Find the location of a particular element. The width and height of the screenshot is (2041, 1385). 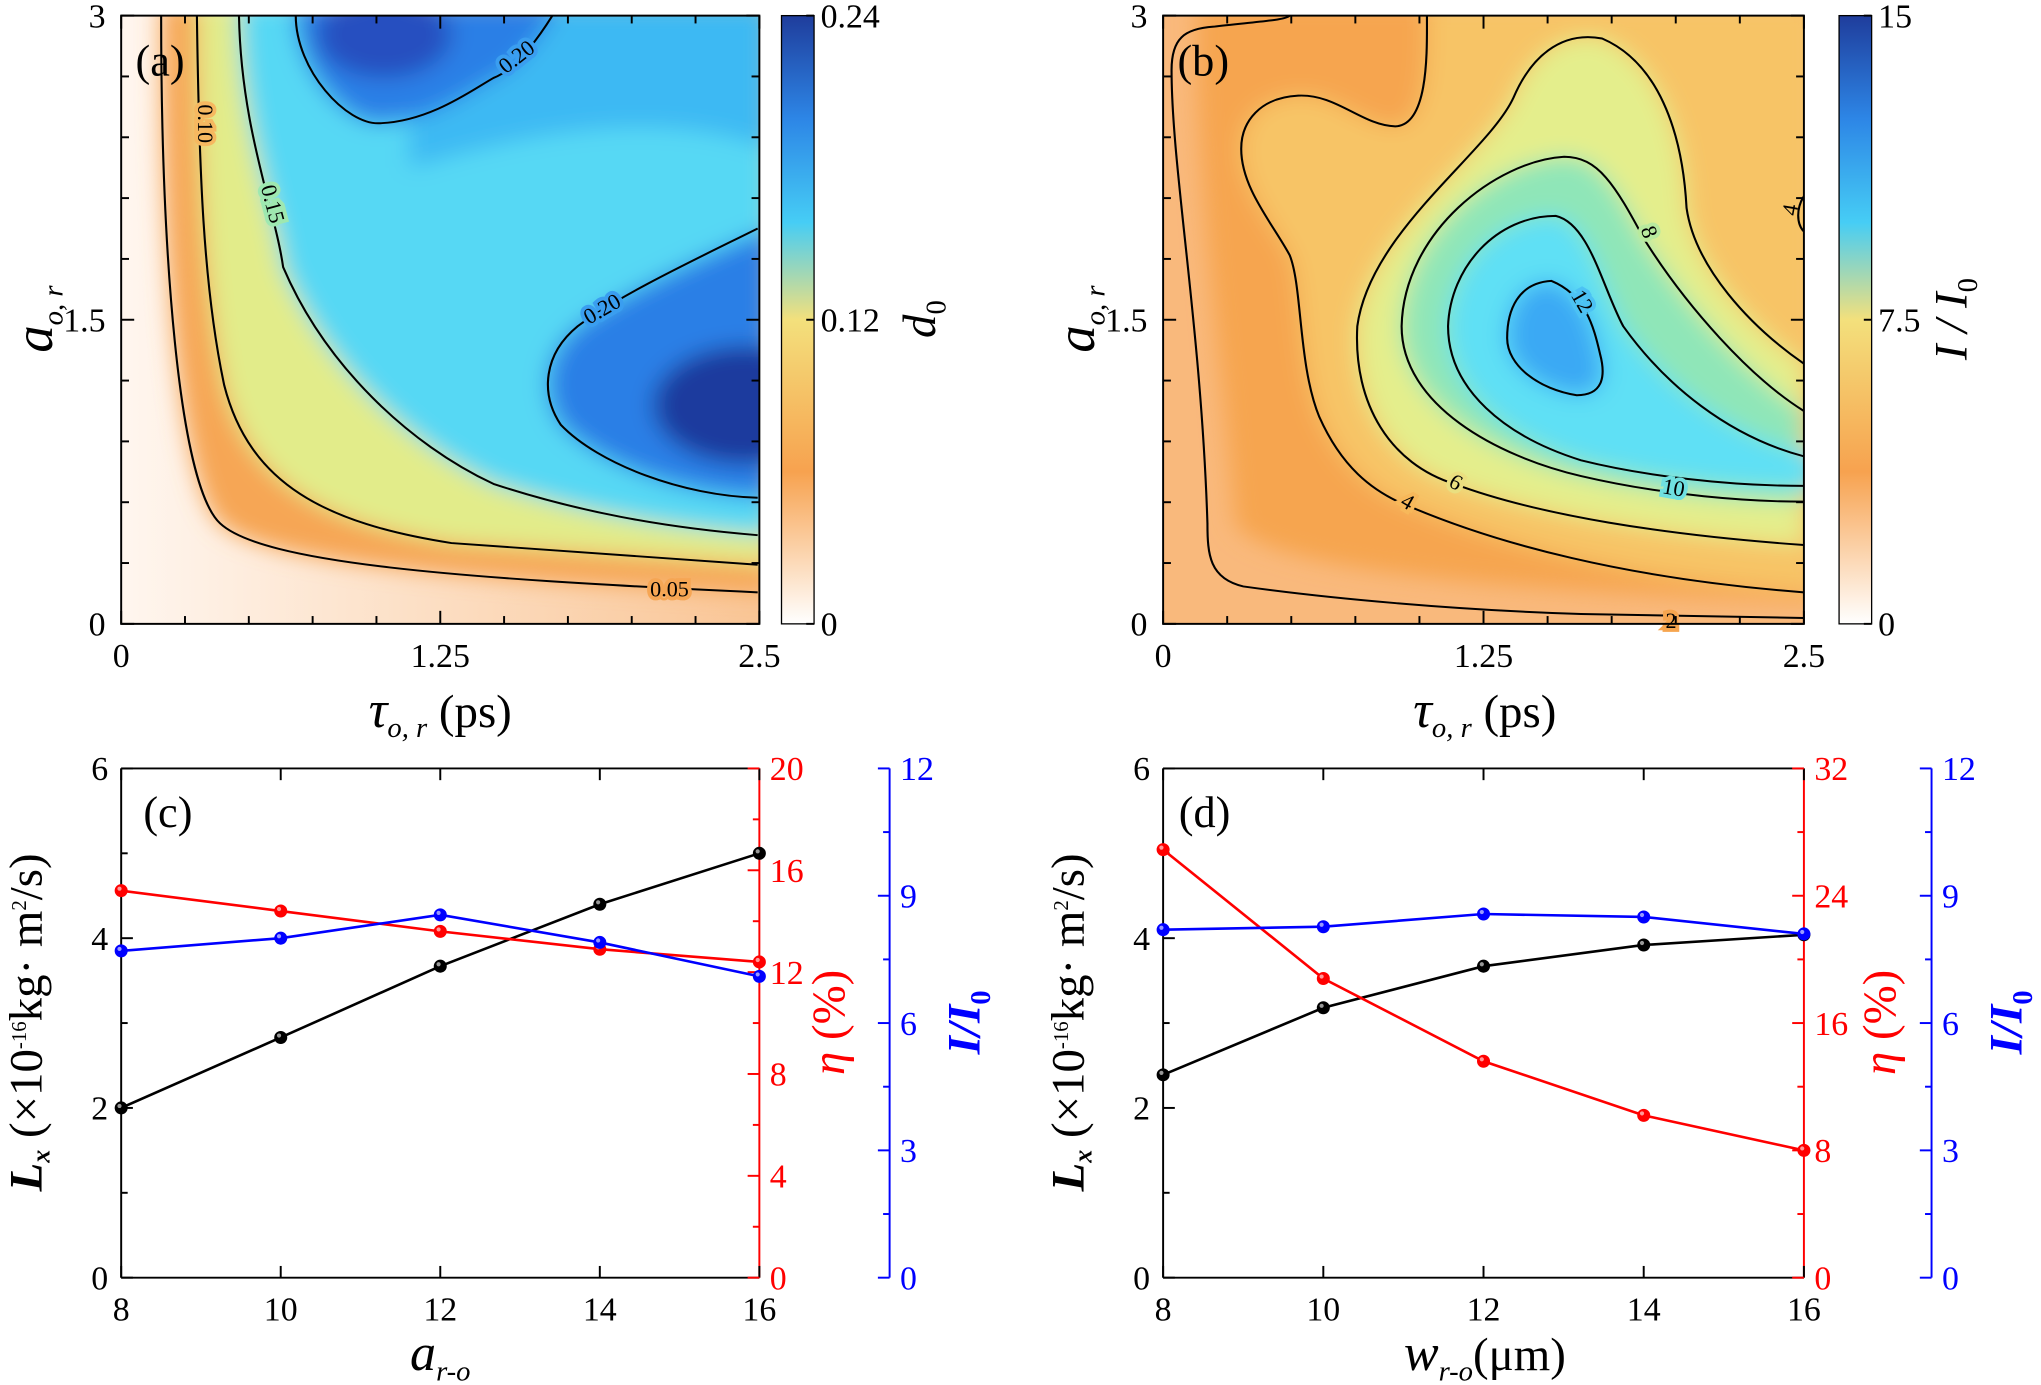

y-right1-axis-label-d: η (%) is located at coordinates (1880, 1022).